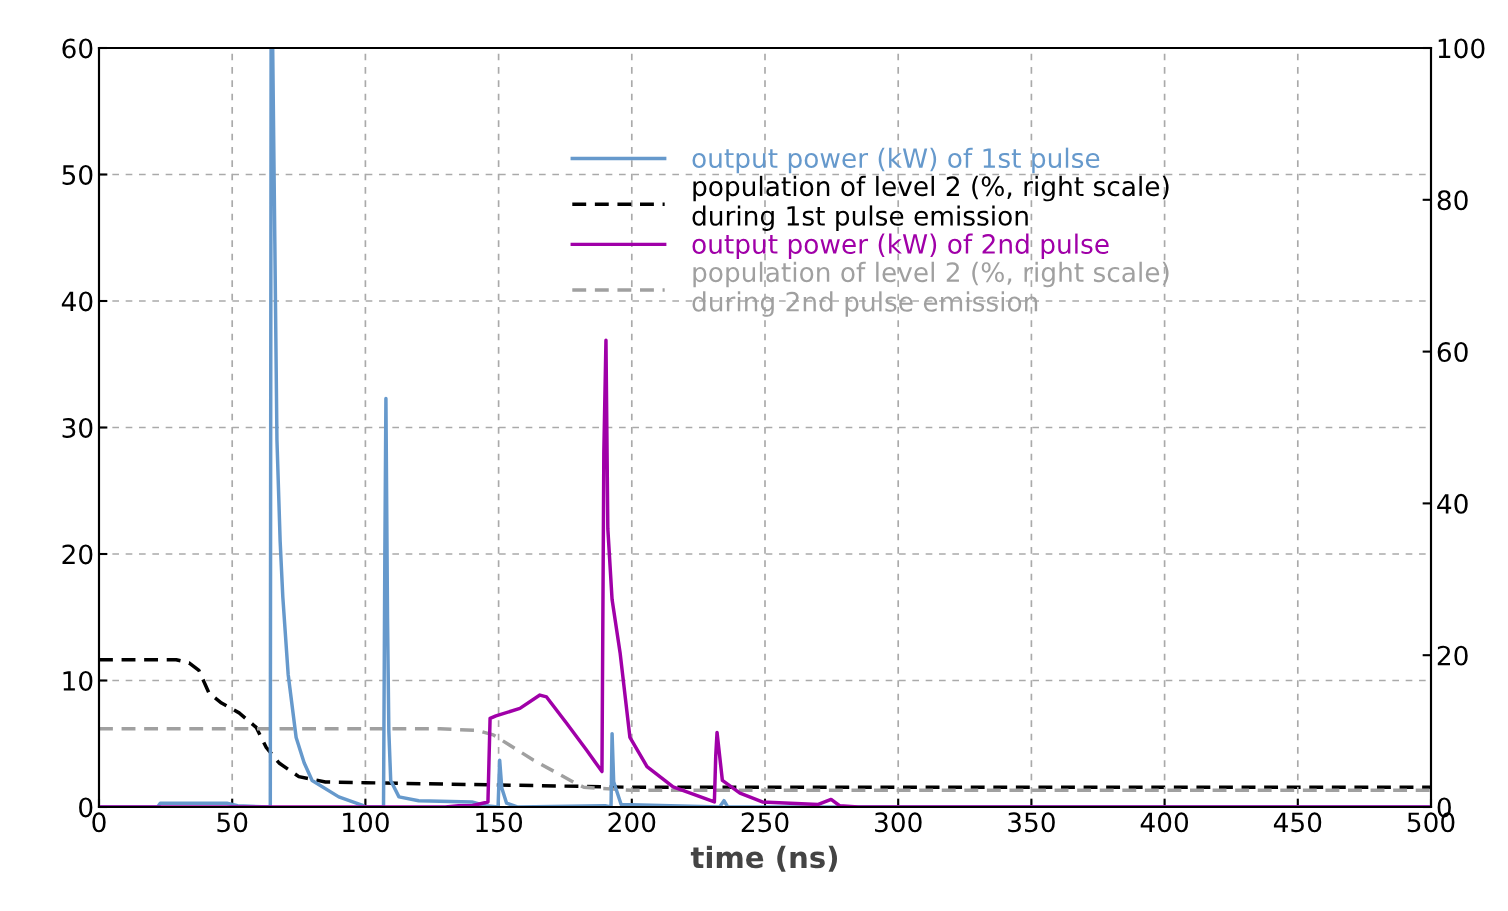 The width and height of the screenshot is (1508, 911). What do you see at coordinates (499, 822) in the screenshot?
I see `x-tick-label: 150` at bounding box center [499, 822].